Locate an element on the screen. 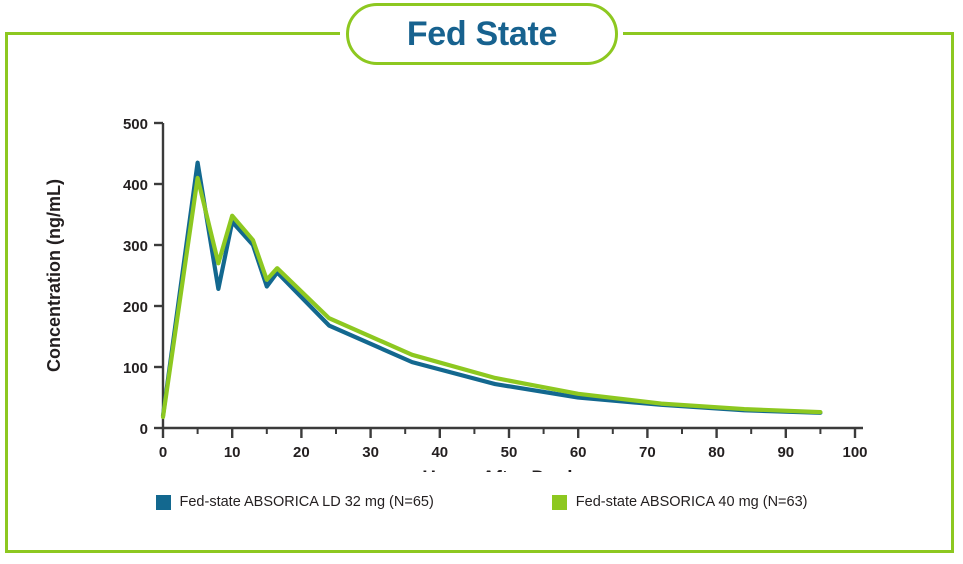  legend-swatch-green is located at coordinates (559, 502).